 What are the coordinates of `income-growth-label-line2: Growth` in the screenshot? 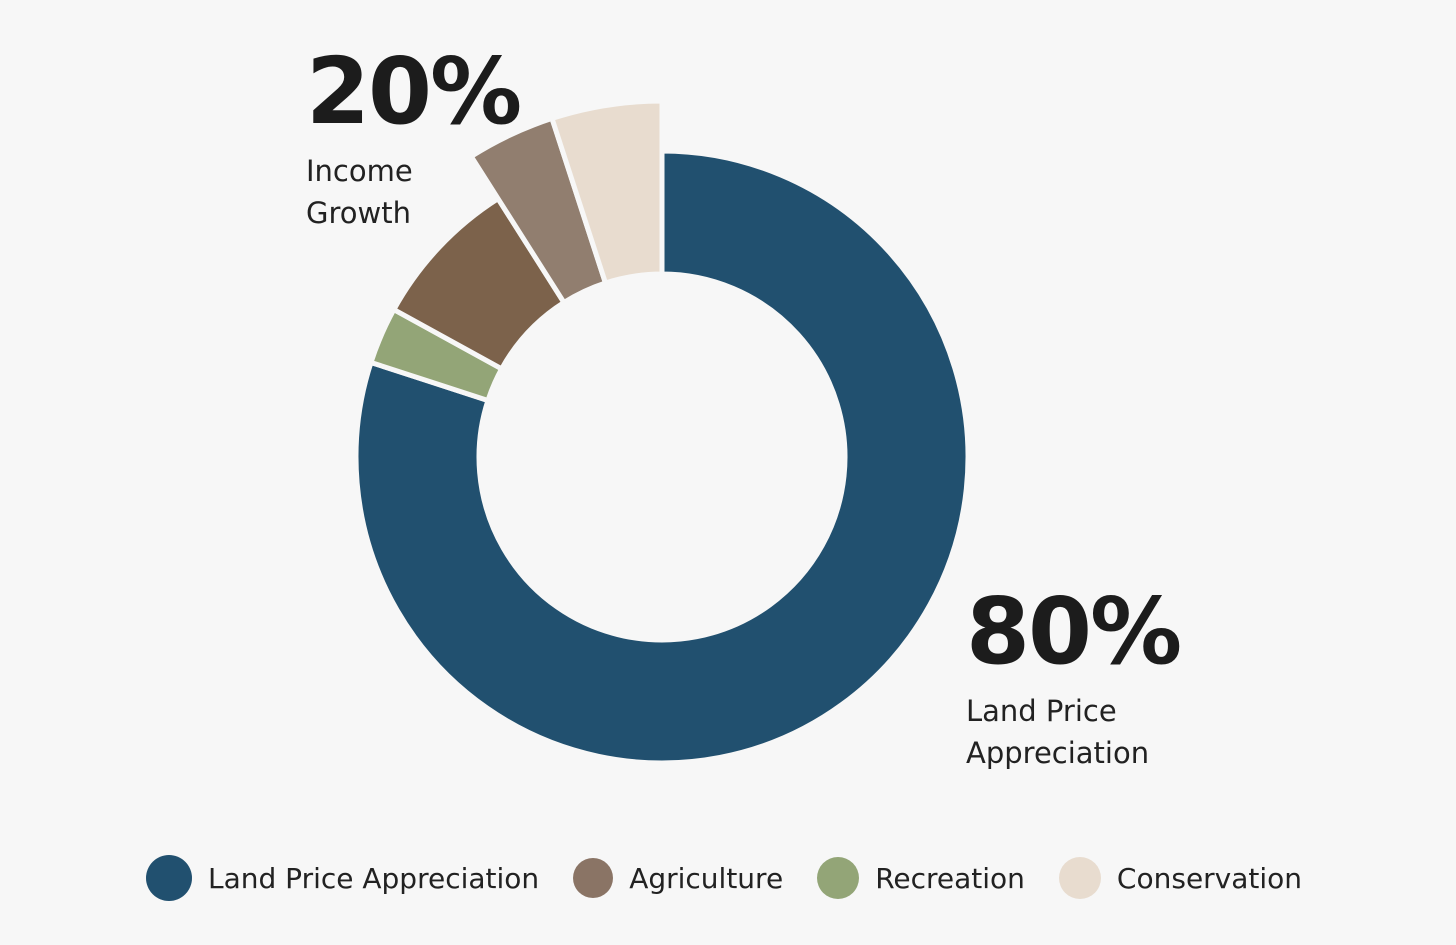 It's located at (358, 213).